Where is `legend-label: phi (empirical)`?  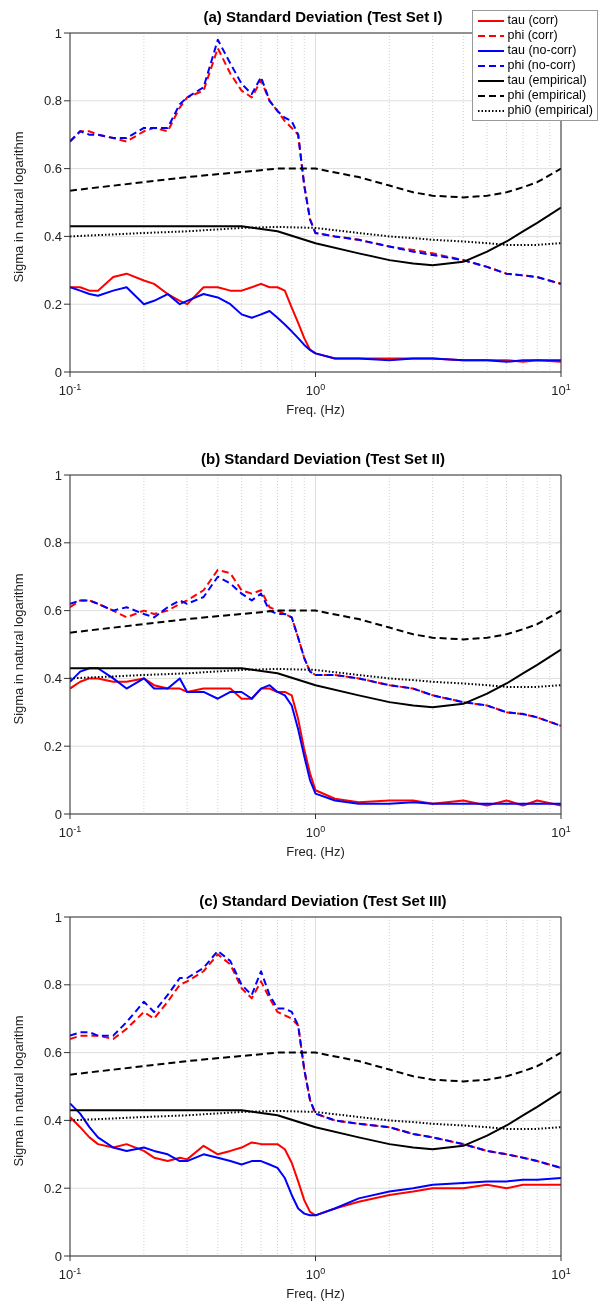
legend-label: phi (empirical) is located at coordinates (547, 95).